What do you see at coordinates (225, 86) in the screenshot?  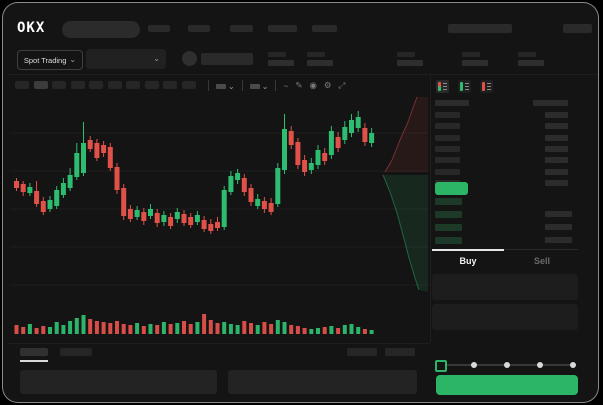 I see `interval-dropdown: ⌄` at bounding box center [225, 86].